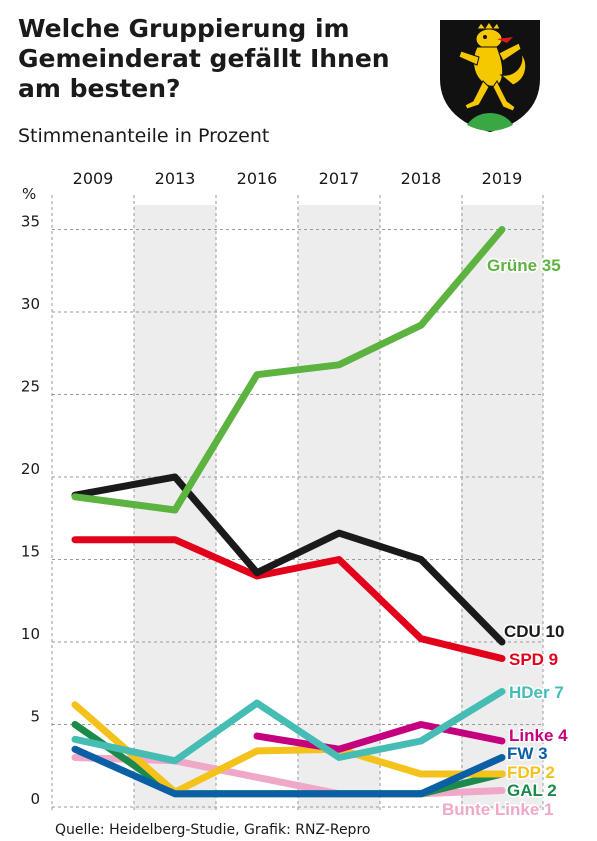  What do you see at coordinates (30, 469) in the screenshot?
I see `y-tick-label: 20` at bounding box center [30, 469].